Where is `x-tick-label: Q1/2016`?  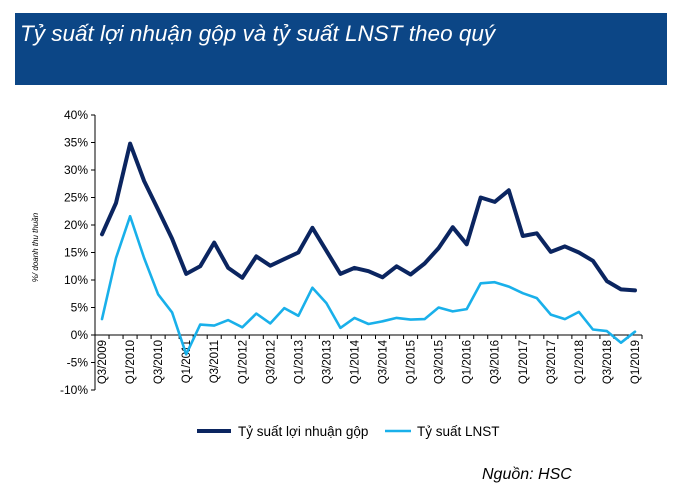
x-tick-label: Q1/2016 is located at coordinates (468, 362).